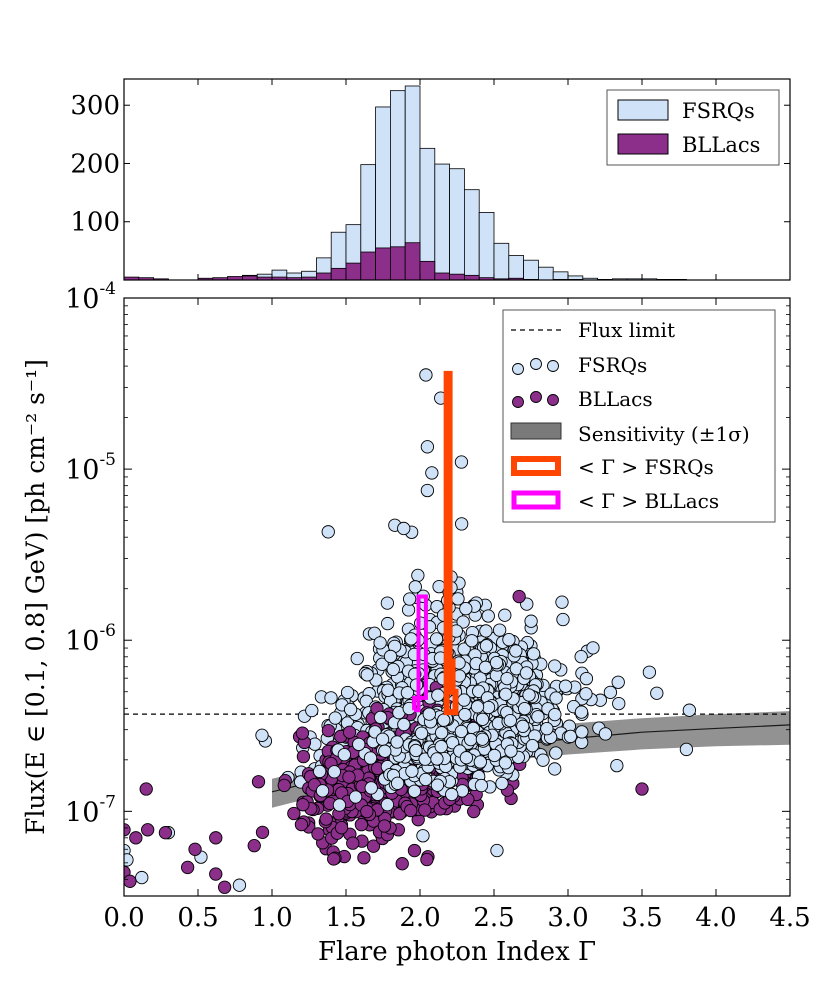  What do you see at coordinates (35, 597) in the screenshot?
I see `y-axis-label: Flux(E ∈ [0.1, 0.8] GeV) [ph cm⁻² s⁻¹]` at bounding box center [35, 597].